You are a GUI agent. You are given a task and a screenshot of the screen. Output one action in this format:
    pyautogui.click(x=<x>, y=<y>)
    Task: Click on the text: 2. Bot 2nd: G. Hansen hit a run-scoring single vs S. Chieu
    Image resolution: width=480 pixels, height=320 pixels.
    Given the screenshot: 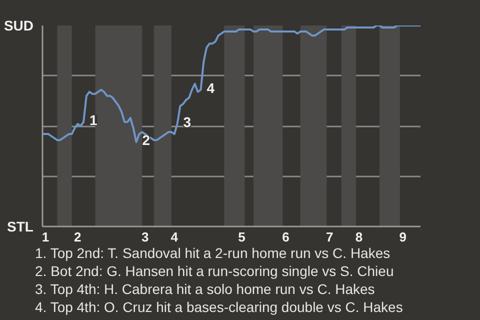 What is the action you would take?
    pyautogui.click(x=215, y=271)
    